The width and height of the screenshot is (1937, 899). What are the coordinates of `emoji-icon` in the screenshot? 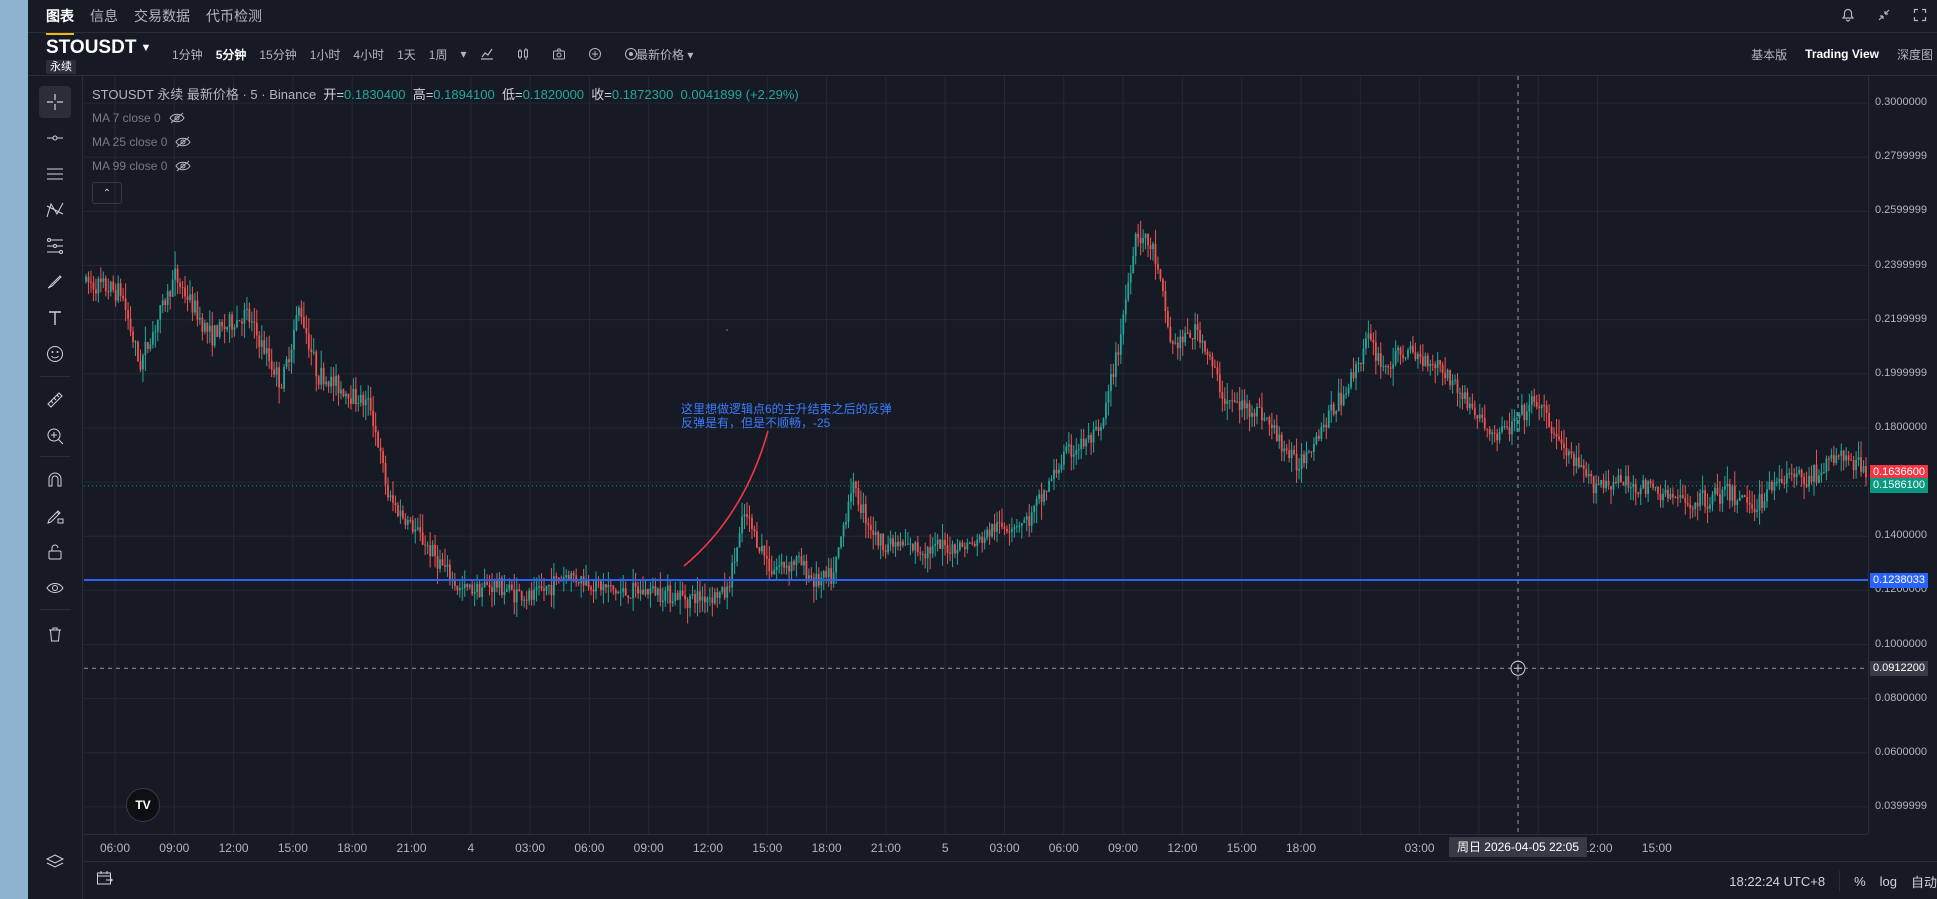 It's located at (55, 354).